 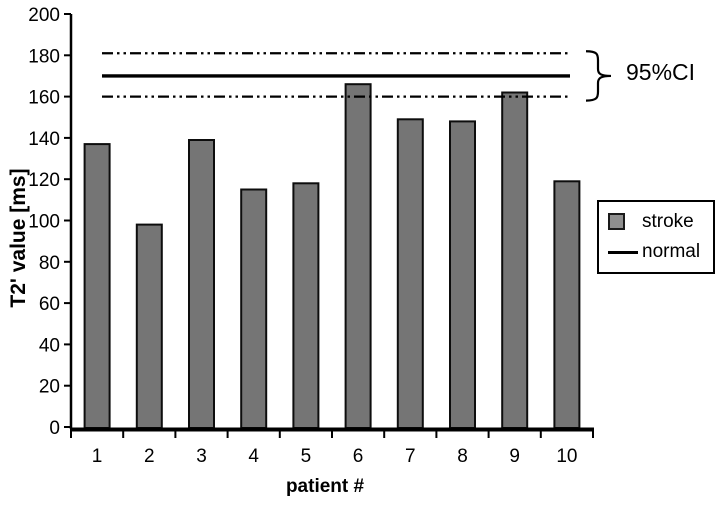 I want to click on y-tick-label: 160, so click(x=44, y=98).